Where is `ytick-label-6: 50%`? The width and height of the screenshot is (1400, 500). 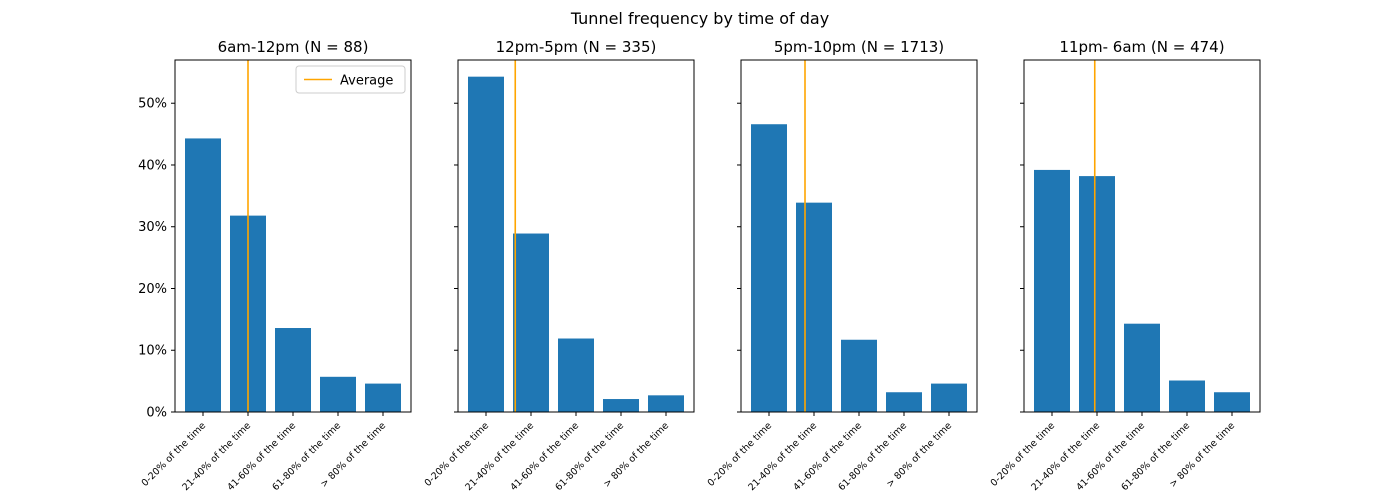
ytick-label-6: 50% is located at coordinates (152, 104).